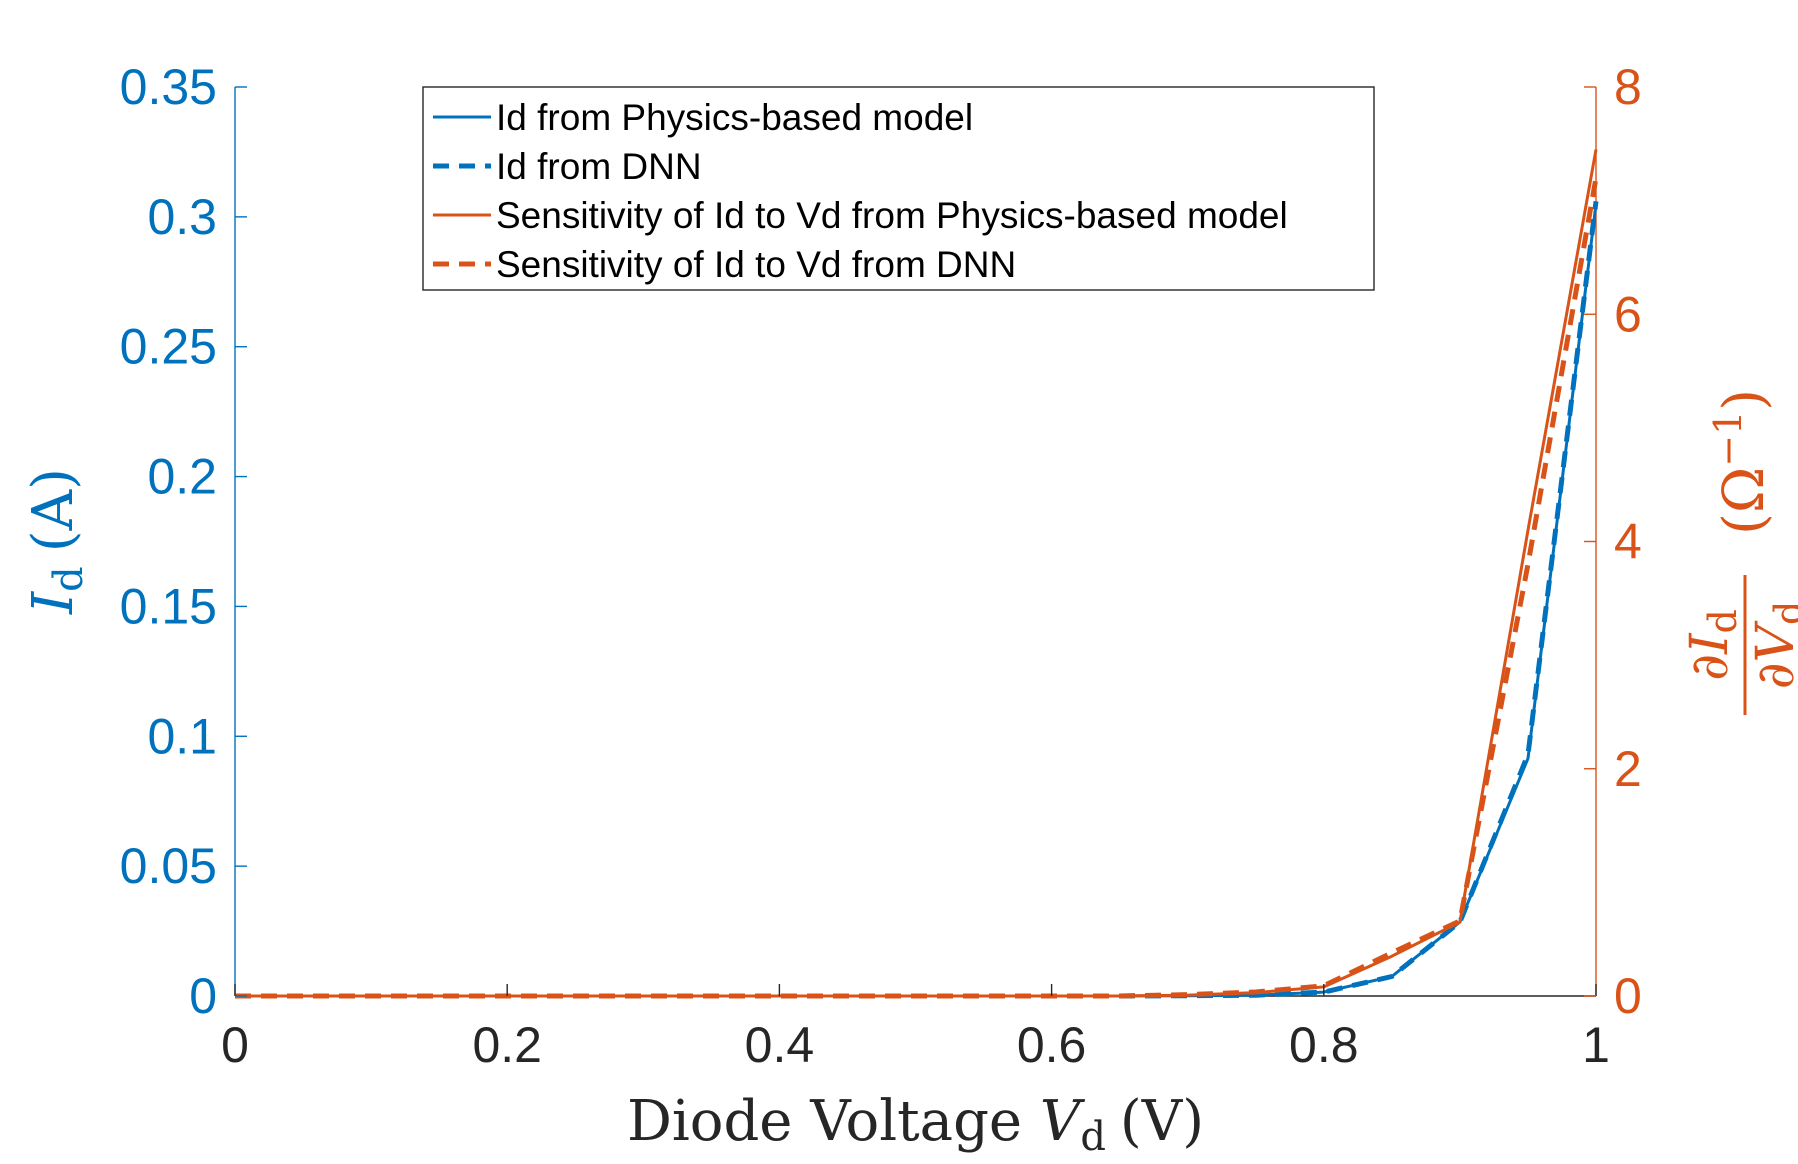  Describe the element at coordinates (1741, 462) in the screenshot. I see `right-y-label-unit: (Ω−1)` at that location.